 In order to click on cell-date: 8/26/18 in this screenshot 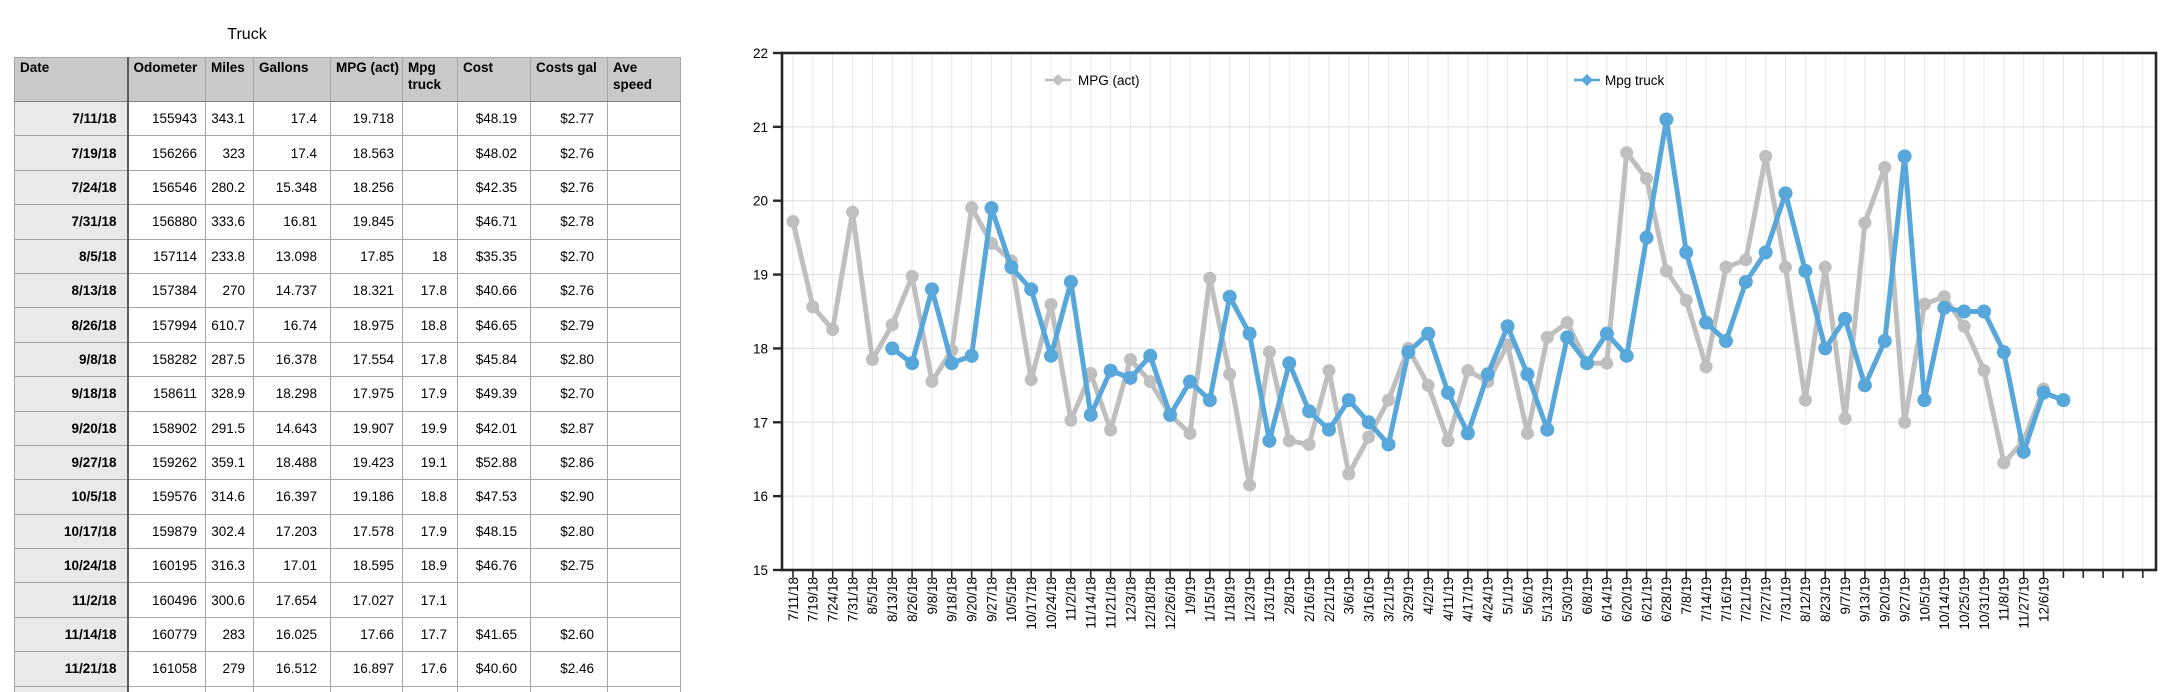, I will do `click(71, 325)`.